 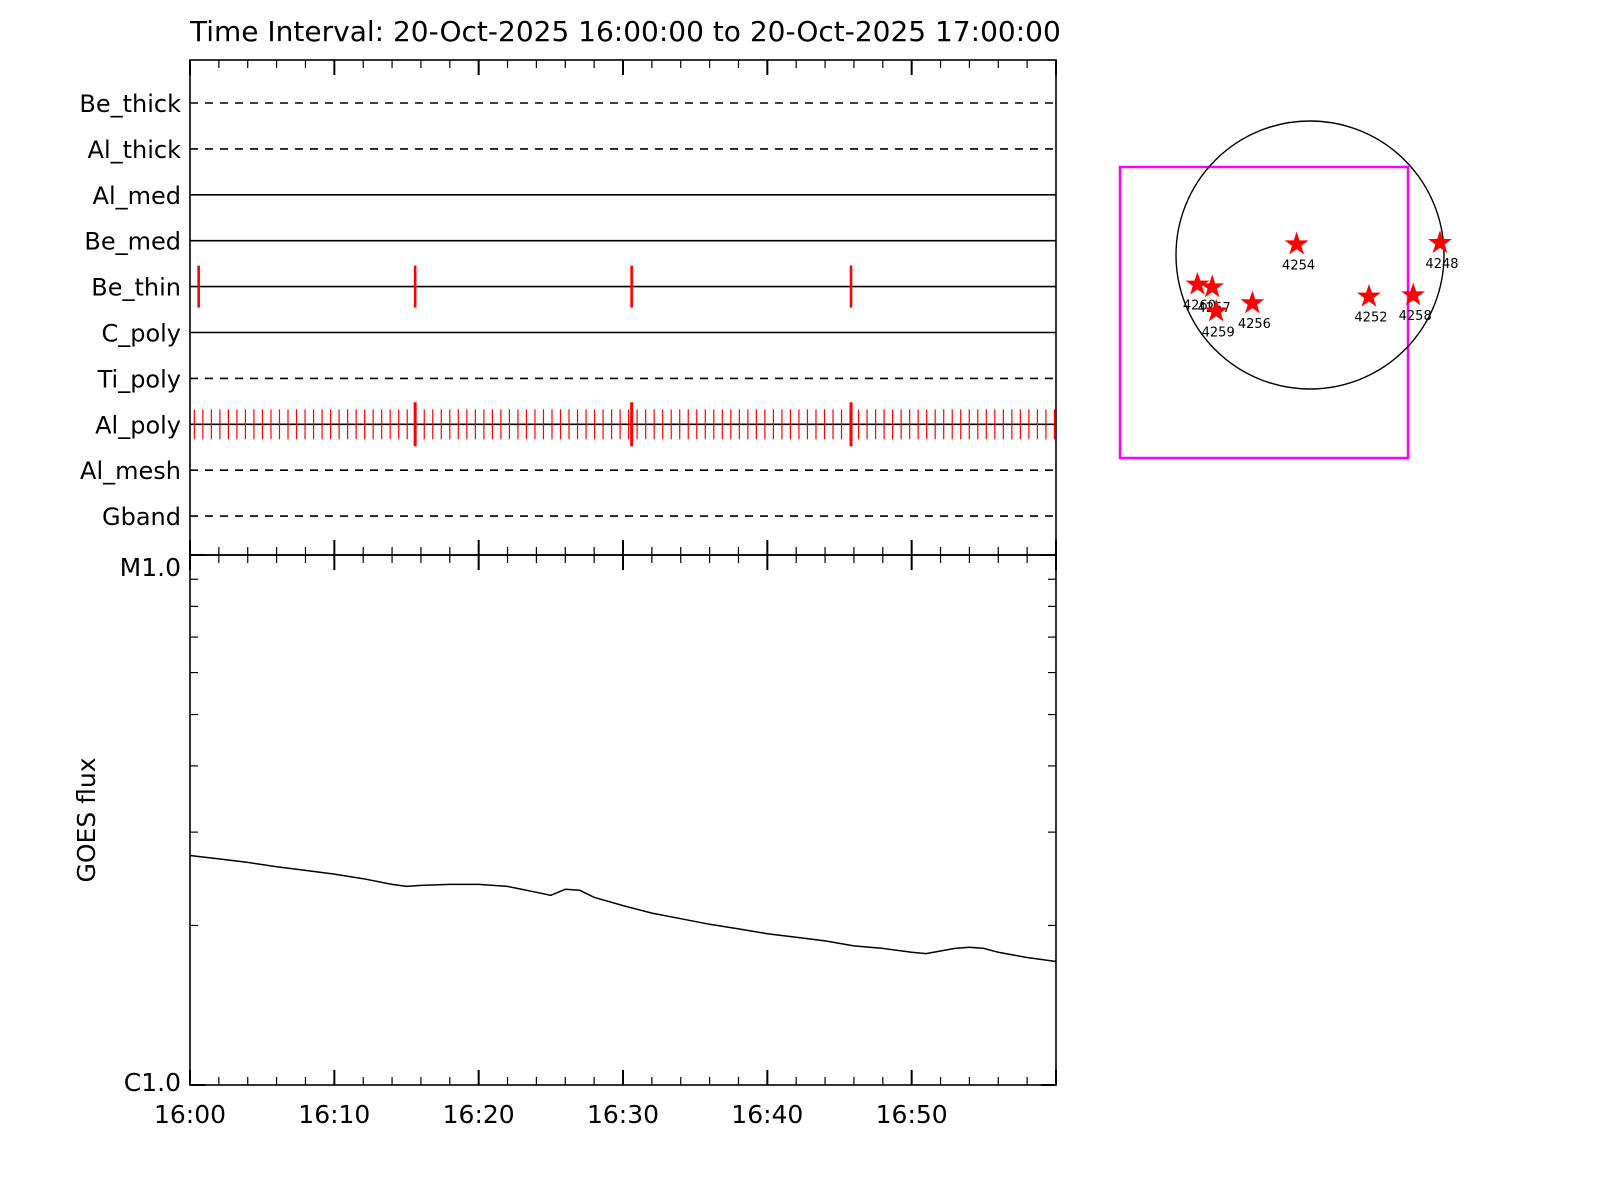 I want to click on active-region-label: 4248, so click(x=1441, y=264).